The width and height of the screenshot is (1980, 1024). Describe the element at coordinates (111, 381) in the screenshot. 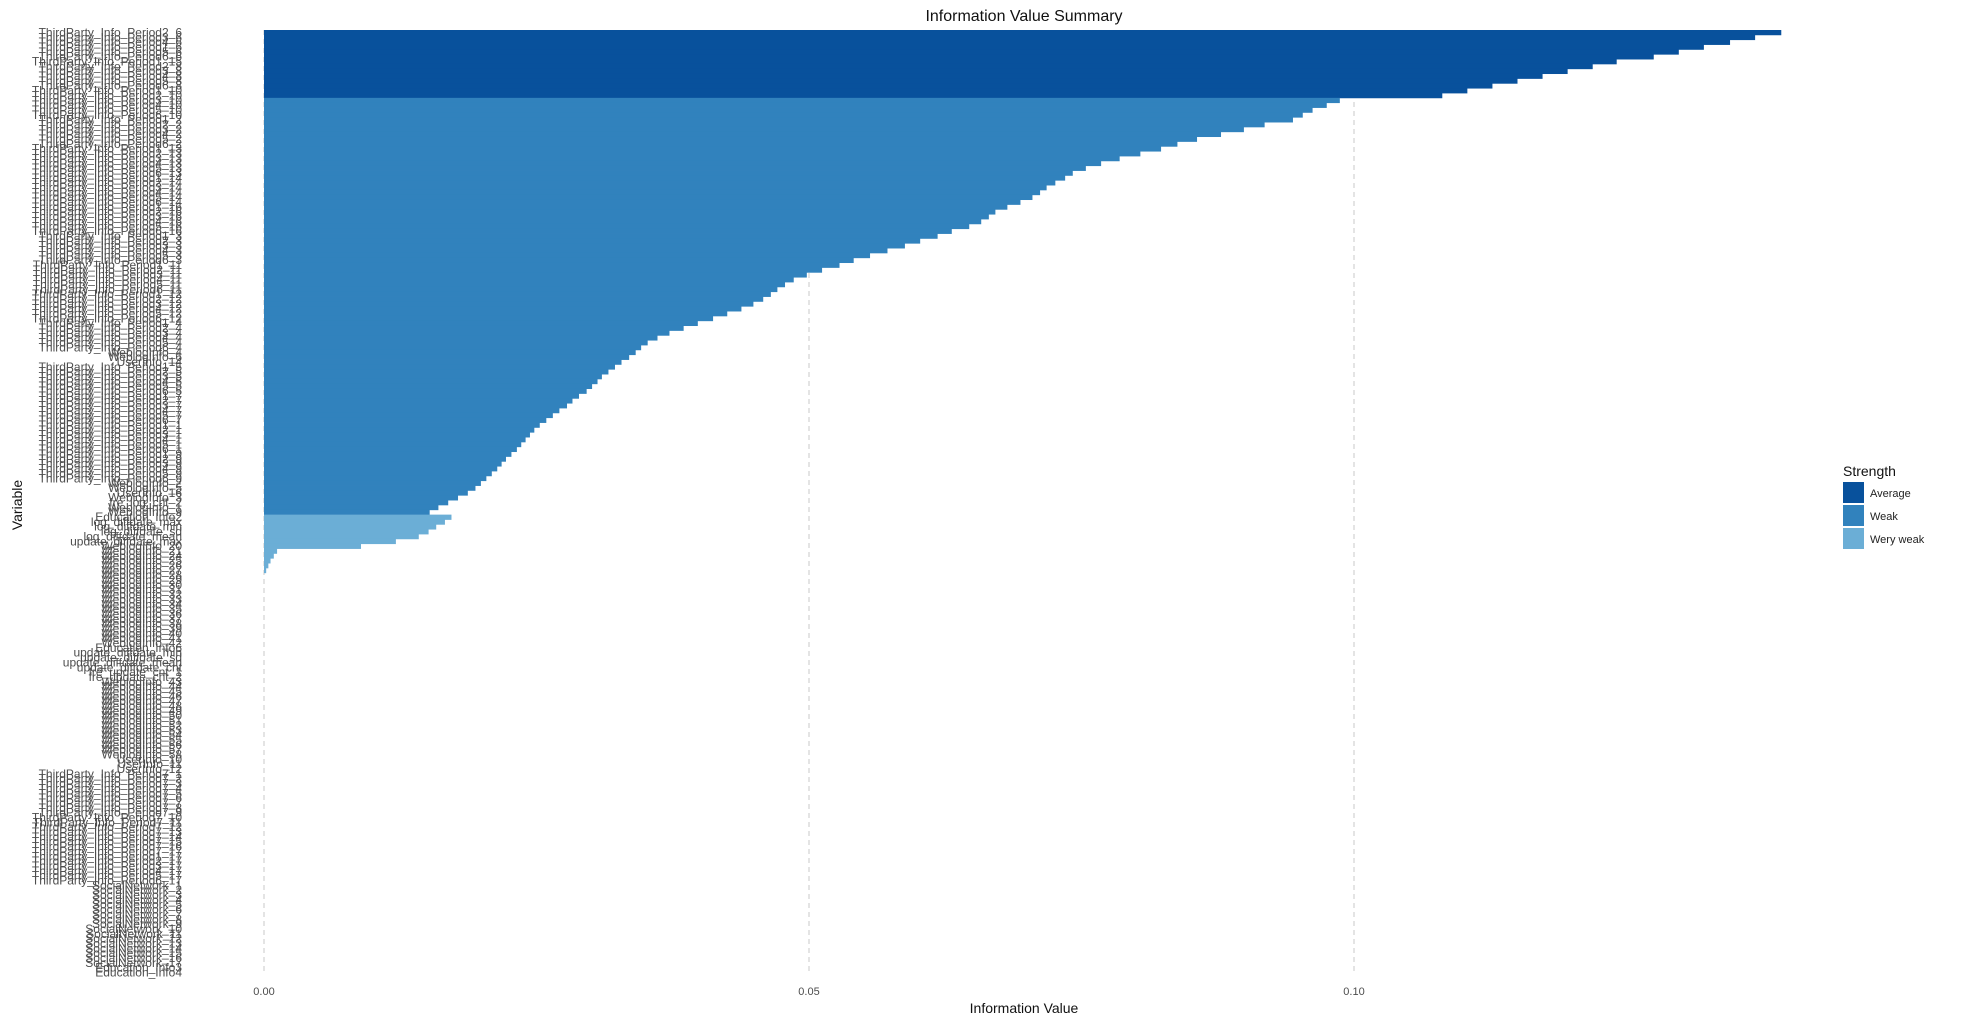

I see `variable-label: ThirdParty_Info_Period4_5` at that location.